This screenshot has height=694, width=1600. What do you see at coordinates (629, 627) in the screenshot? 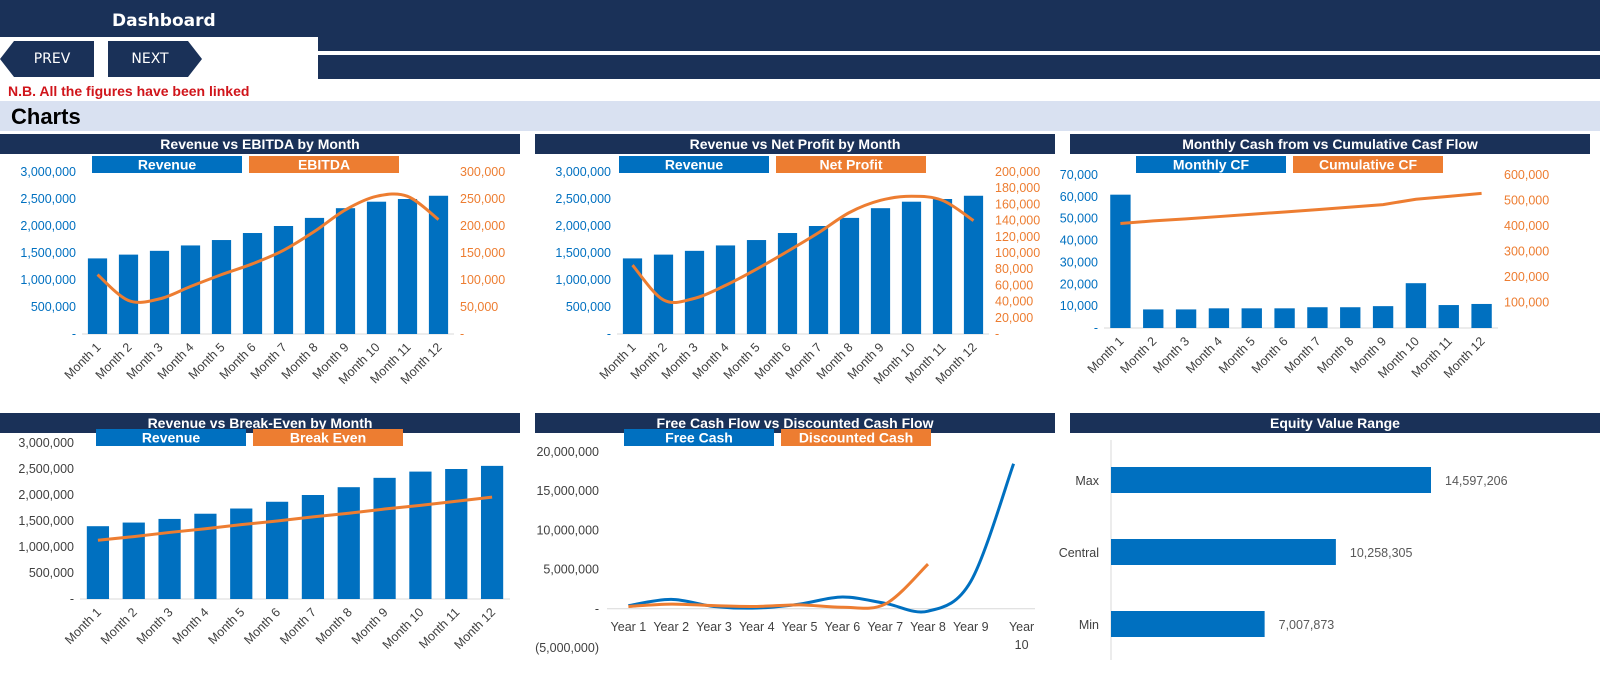
I see `x-tick-label: Year 1` at bounding box center [629, 627].